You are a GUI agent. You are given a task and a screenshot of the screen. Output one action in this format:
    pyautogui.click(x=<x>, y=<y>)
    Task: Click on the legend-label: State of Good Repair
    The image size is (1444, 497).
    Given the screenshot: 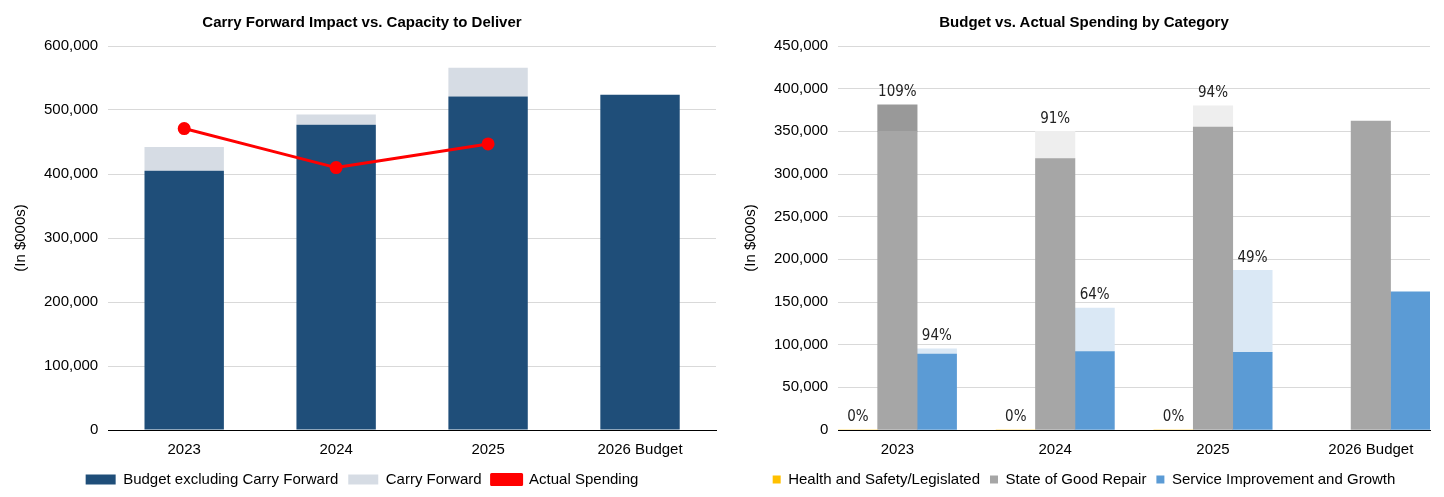 What is the action you would take?
    pyautogui.click(x=1076, y=478)
    